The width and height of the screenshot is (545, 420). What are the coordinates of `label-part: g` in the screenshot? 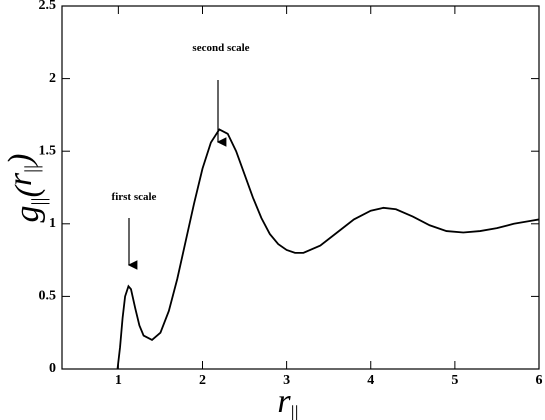 It's located at (27, 213).